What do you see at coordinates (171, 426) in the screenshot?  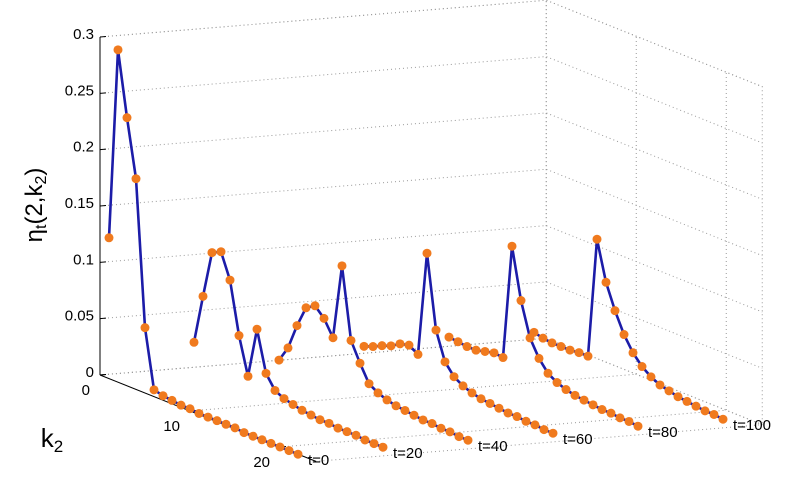 I see `k-tick-label: 10` at bounding box center [171, 426].